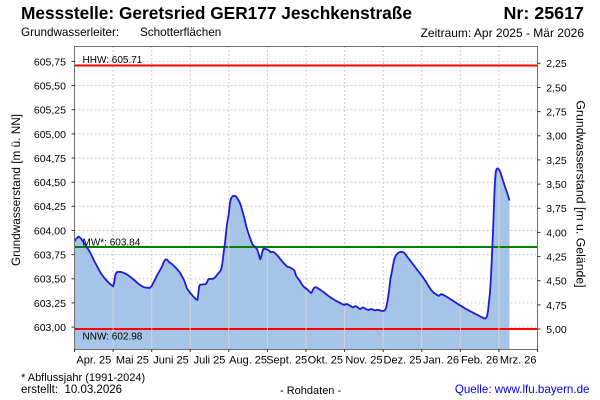 The image size is (600, 400). Describe the element at coordinates (113, 337) in the screenshot. I see `svg-text: NNW: 602.98` at that location.